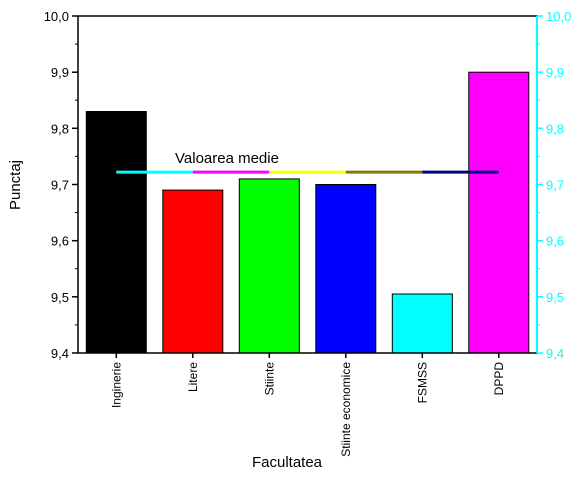  What do you see at coordinates (60, 353) in the screenshot?
I see `left-tick-label: 9,4` at bounding box center [60, 353].